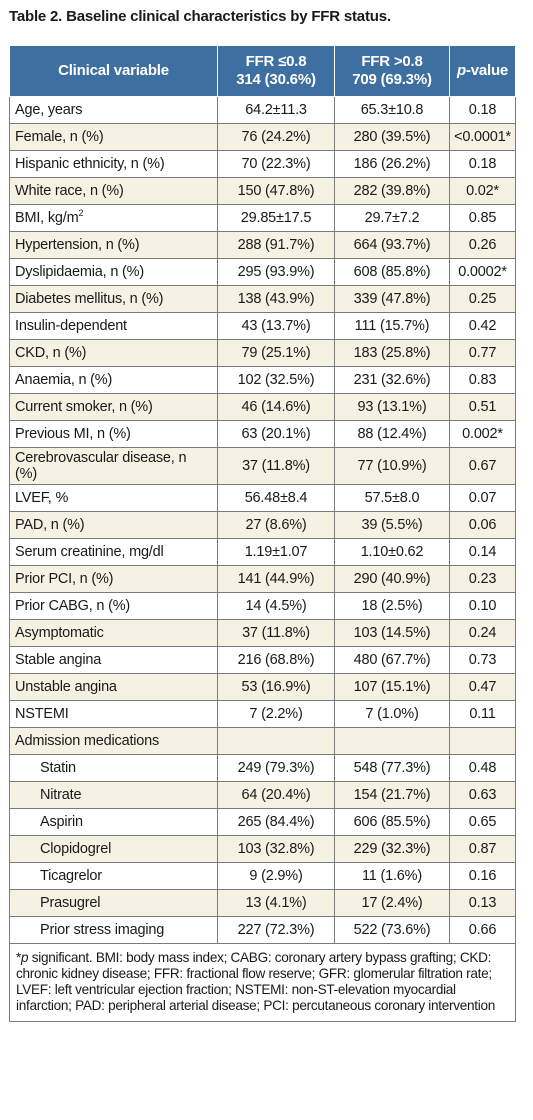 The width and height of the screenshot is (533, 1120). I want to click on row-label-text: Cerebrovascular disease, n (%), so click(101, 466).